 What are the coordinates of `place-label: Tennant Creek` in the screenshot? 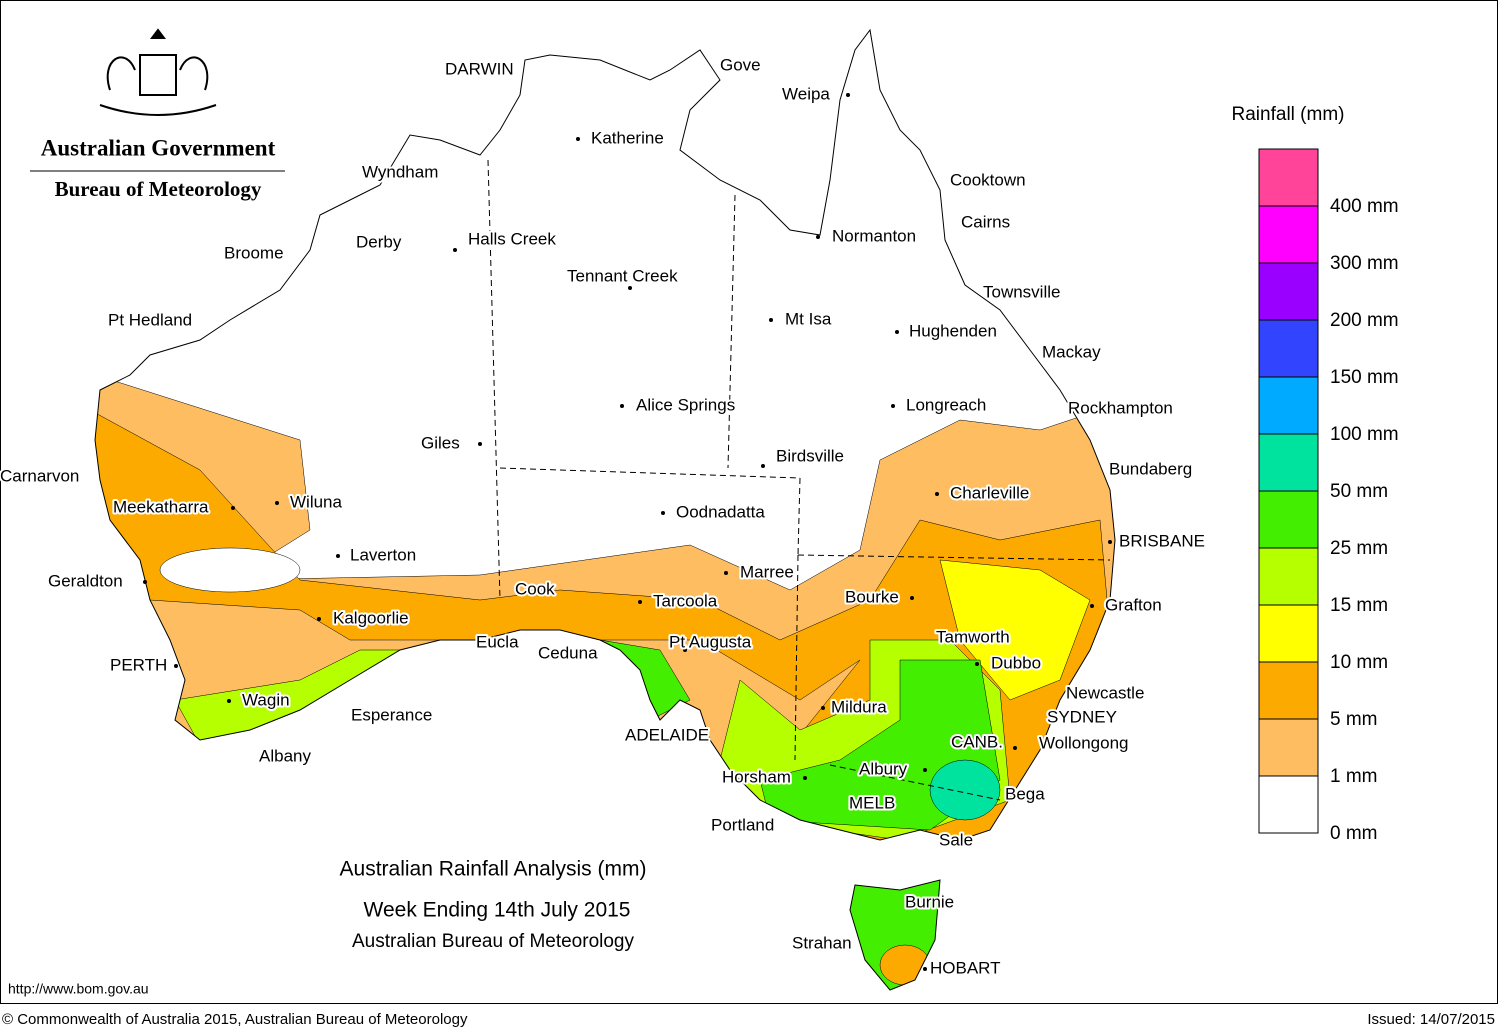 It's located at (622, 275).